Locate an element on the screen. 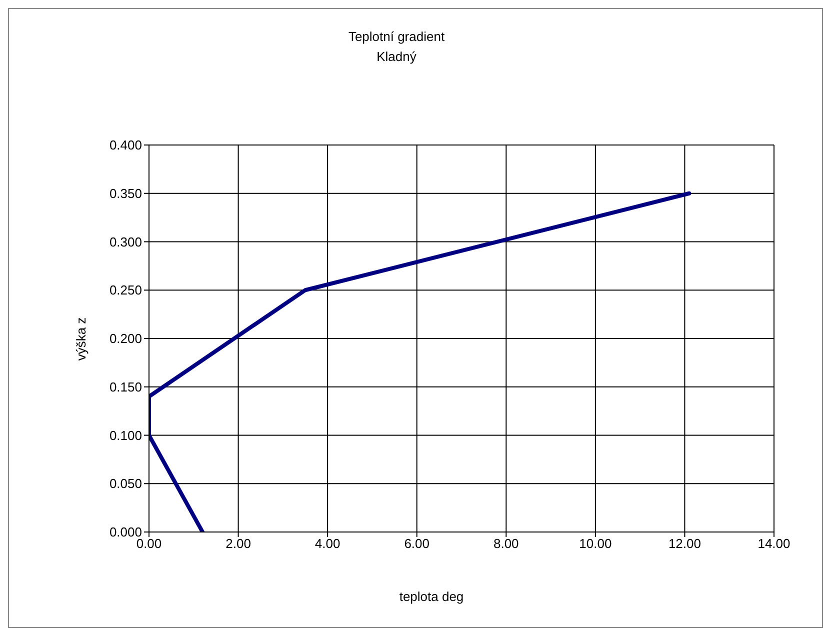 The height and width of the screenshot is (643, 831). y-tick-label: 0.150 is located at coordinates (125, 386).